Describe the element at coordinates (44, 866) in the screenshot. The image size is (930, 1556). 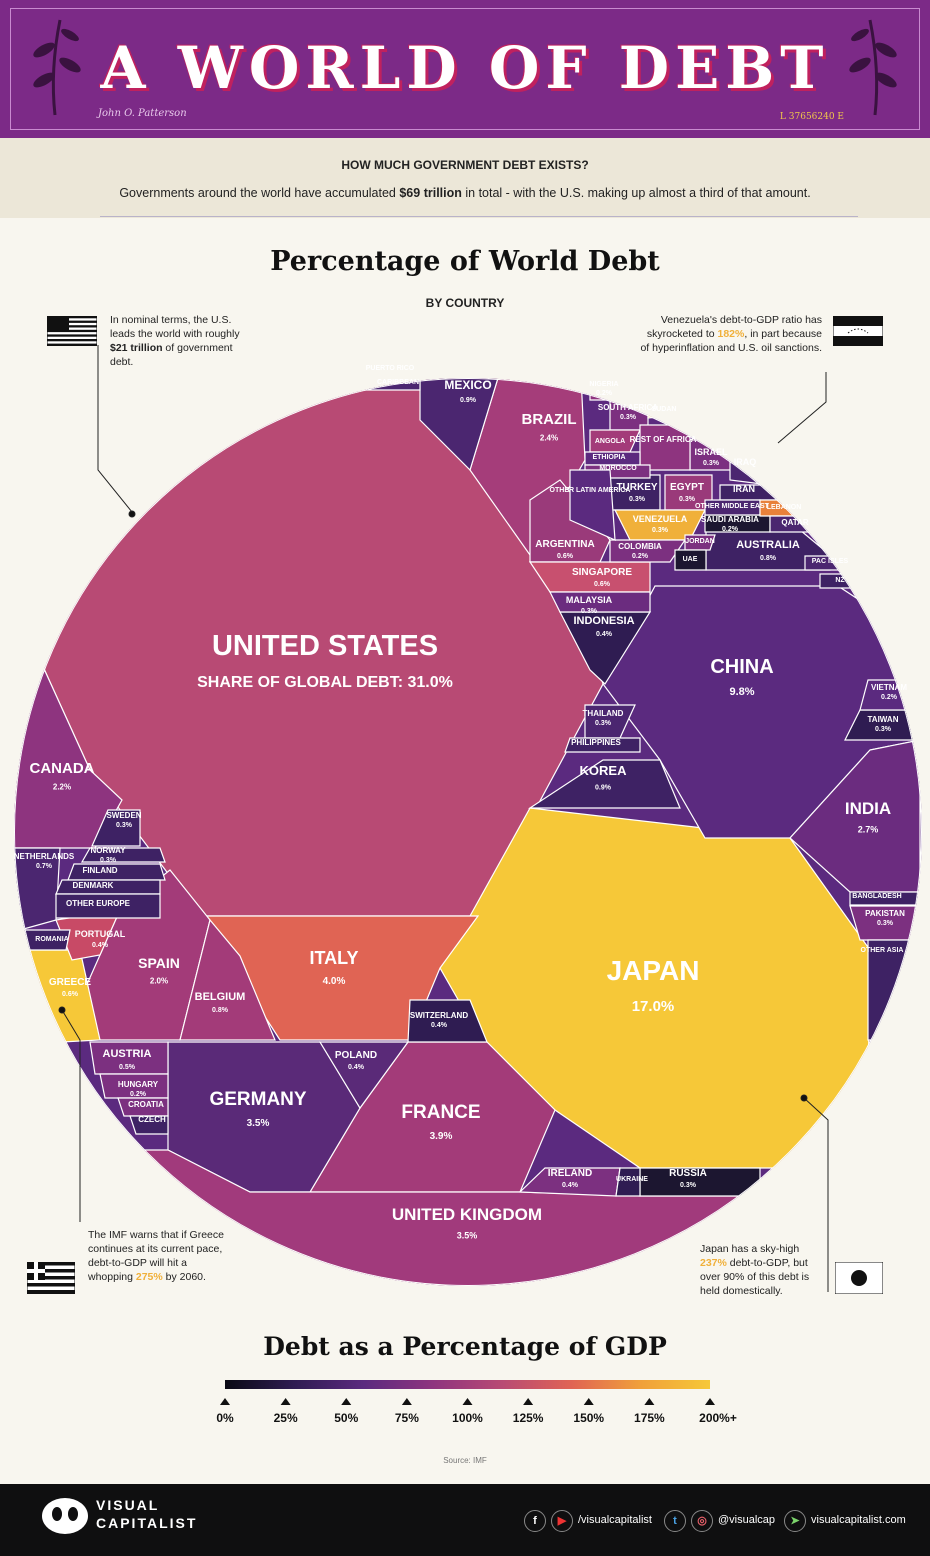
I see `value-netherlands: 0.7%` at that location.